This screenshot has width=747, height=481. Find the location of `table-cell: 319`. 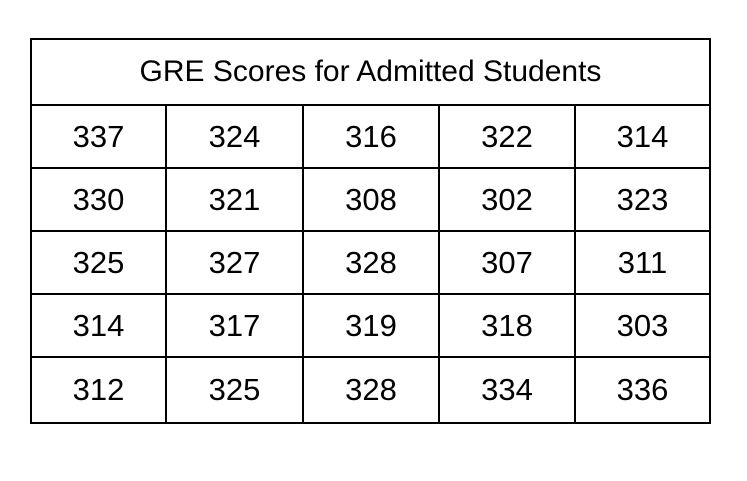

table-cell: 319 is located at coordinates (372, 326).